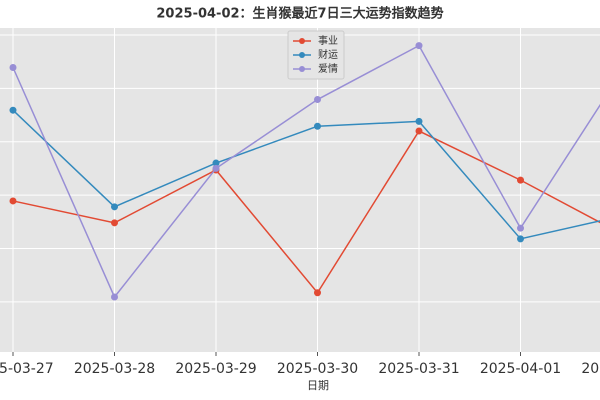 This screenshot has height=400, width=600. I want to click on legend-label: 事业, so click(328, 40).